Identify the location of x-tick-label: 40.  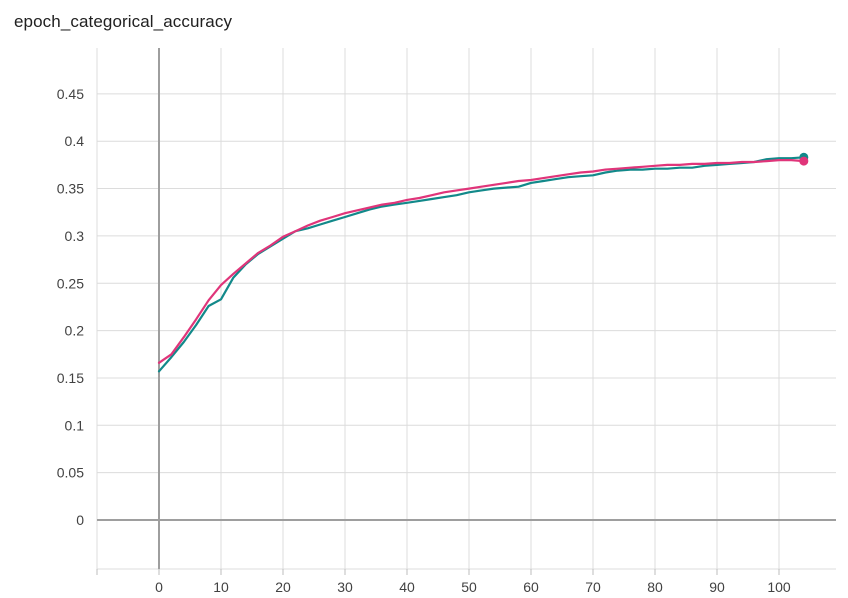
(407, 587).